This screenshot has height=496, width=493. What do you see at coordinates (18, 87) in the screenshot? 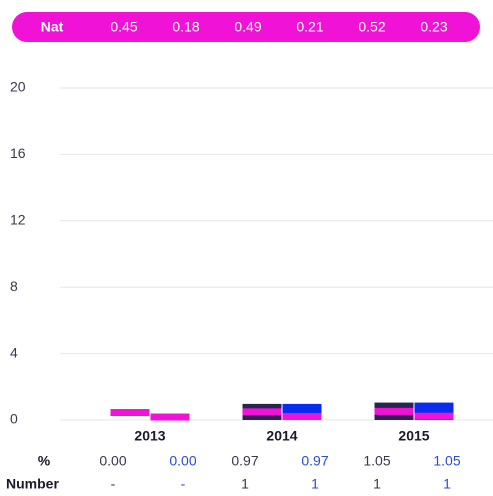
I see `y-tick-label: 20` at bounding box center [18, 87].